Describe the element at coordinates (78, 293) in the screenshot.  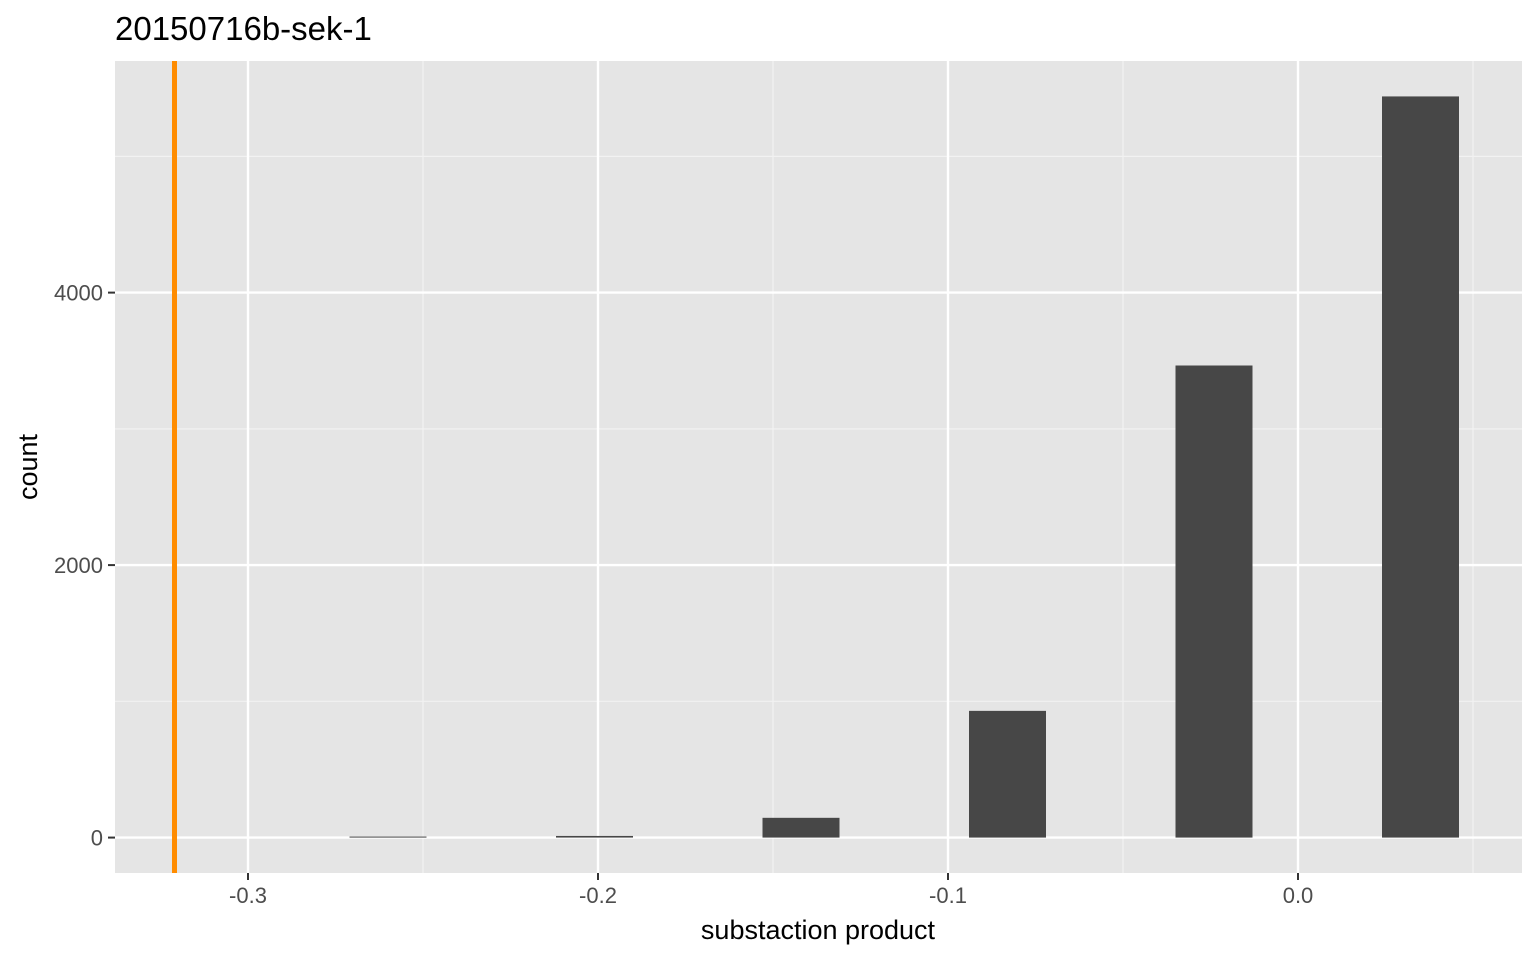
I see `y-tick-label: 4000` at that location.